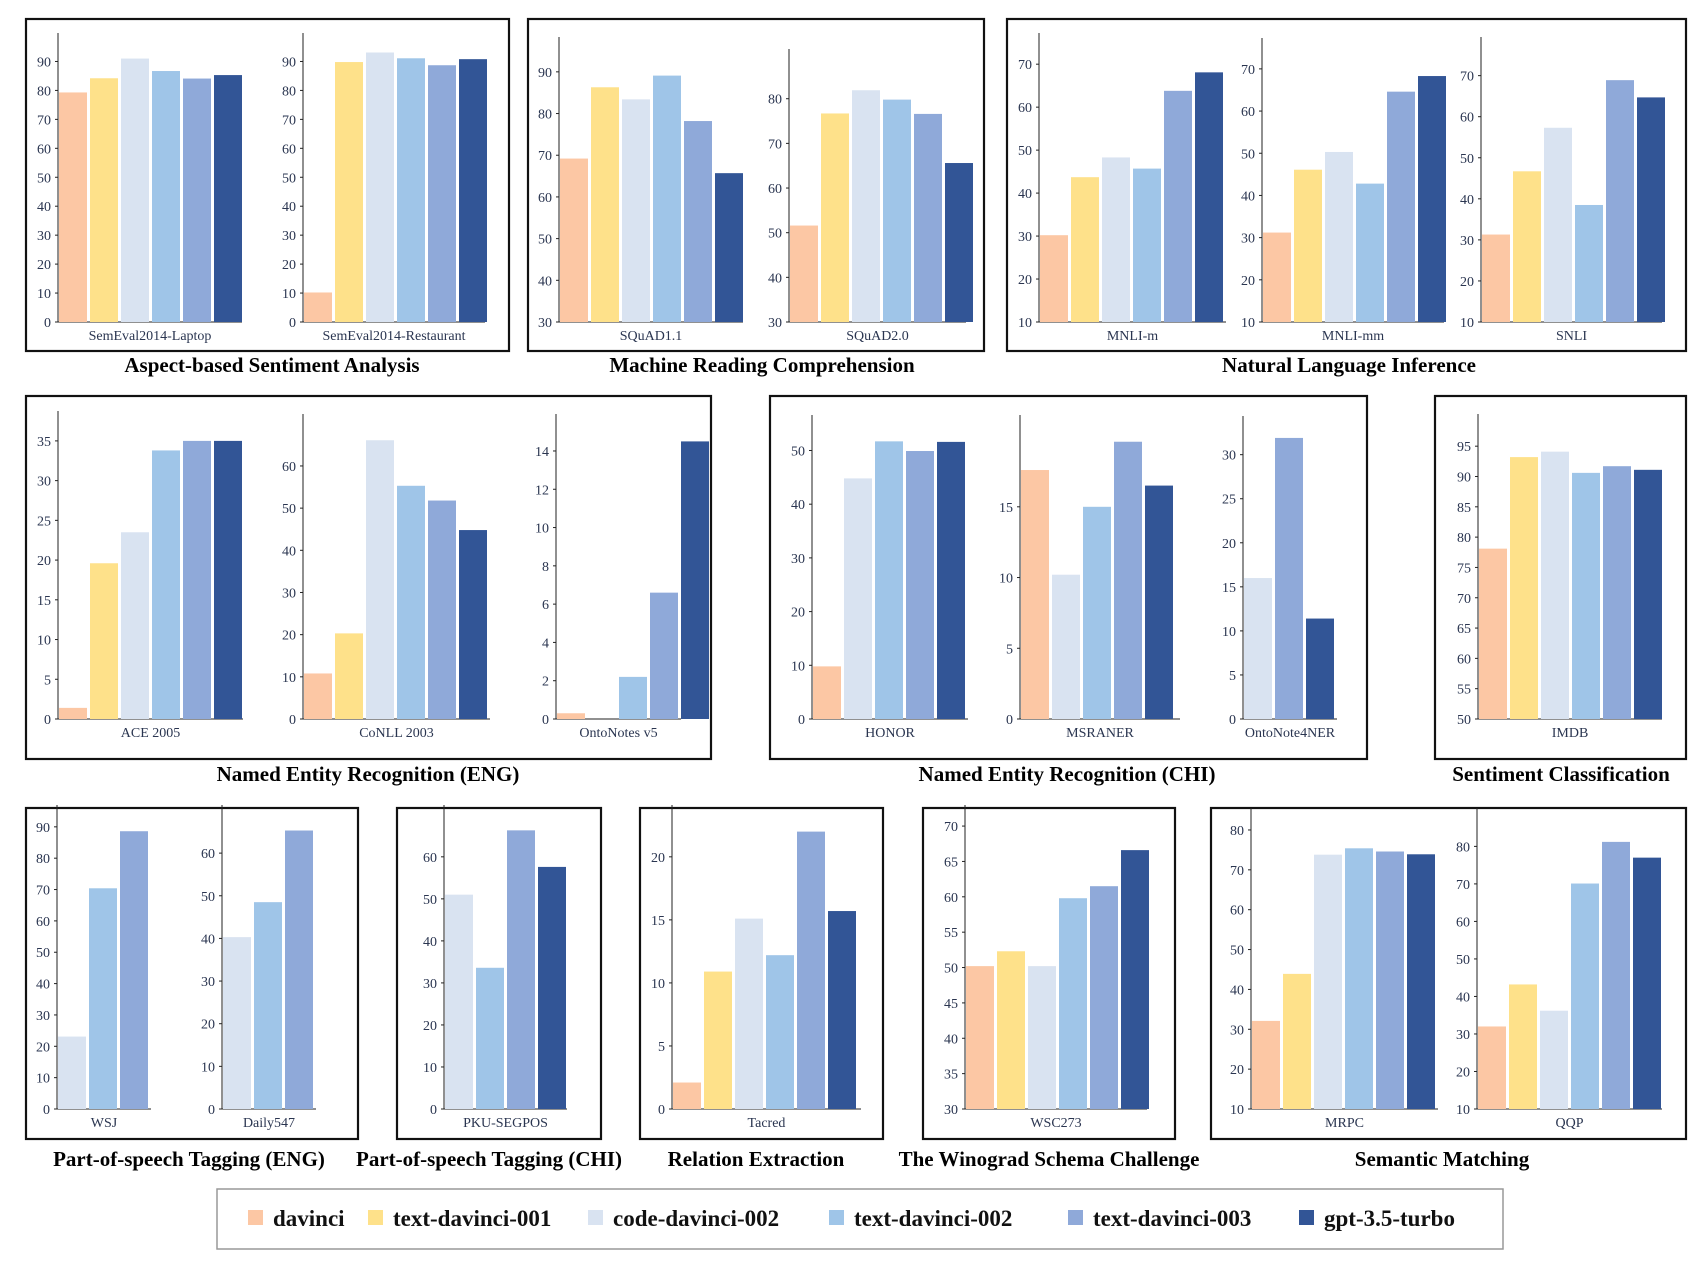 Image resolution: width=1694 pixels, height=1266 pixels. Describe the element at coordinates (658, 921) in the screenshot. I see `chart-tacred-ytick-label: 15` at that location.